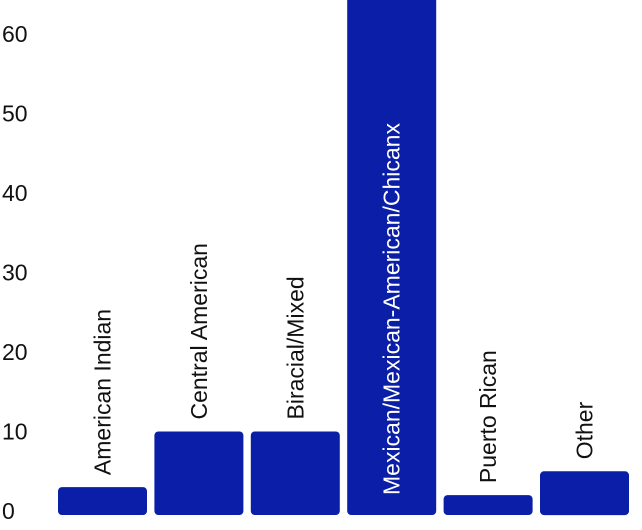 Image resolution: width=642 pixels, height=530 pixels. I want to click on y-tick-label: 40, so click(15, 193).